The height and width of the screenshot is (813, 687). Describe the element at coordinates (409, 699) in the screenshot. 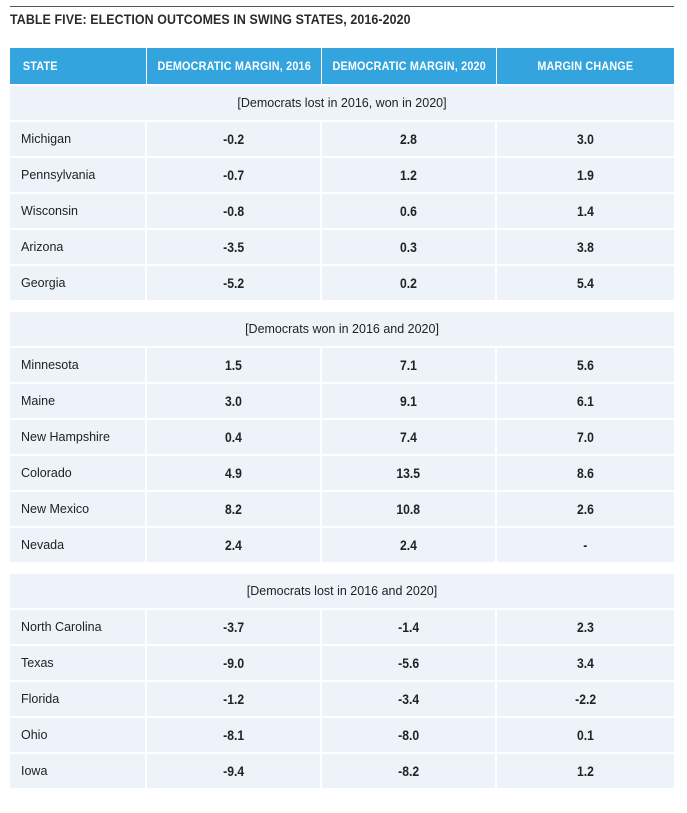

I see `margin-2020-cell: -3.4` at that location.